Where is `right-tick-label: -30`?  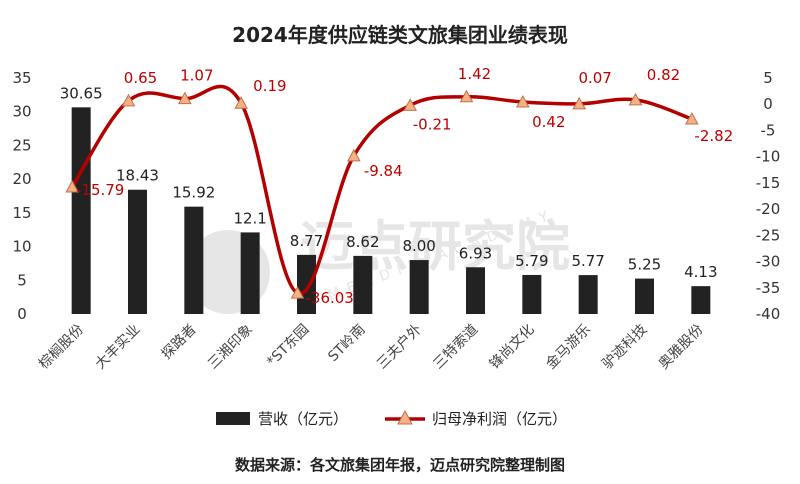 right-tick-label: -30 is located at coordinates (768, 262).